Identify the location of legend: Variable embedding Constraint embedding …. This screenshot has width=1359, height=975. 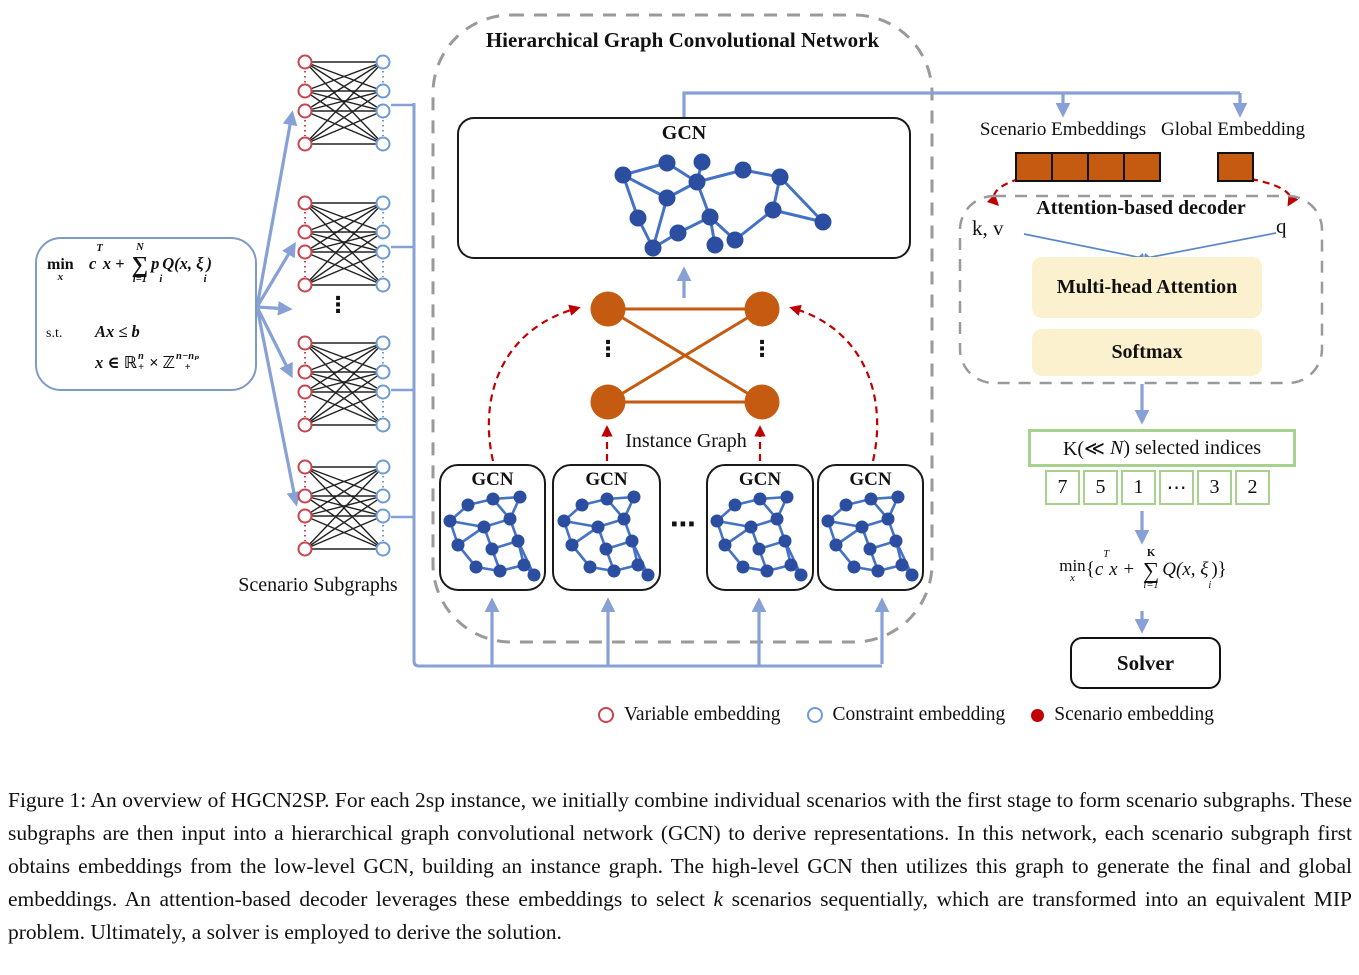
(958, 715).